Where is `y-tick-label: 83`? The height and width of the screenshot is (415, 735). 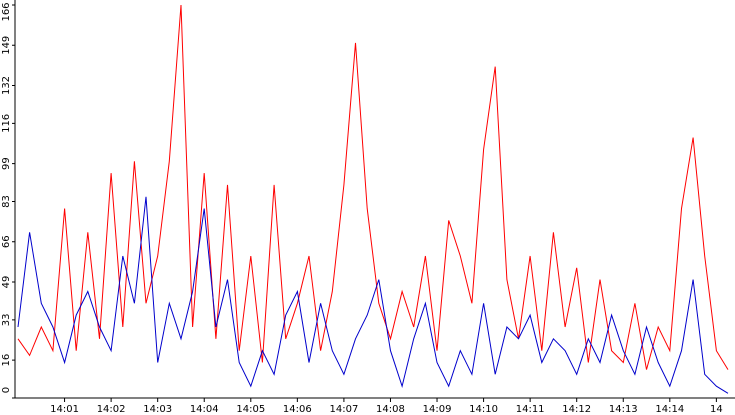 y-tick-label: 83 is located at coordinates (6, 201).